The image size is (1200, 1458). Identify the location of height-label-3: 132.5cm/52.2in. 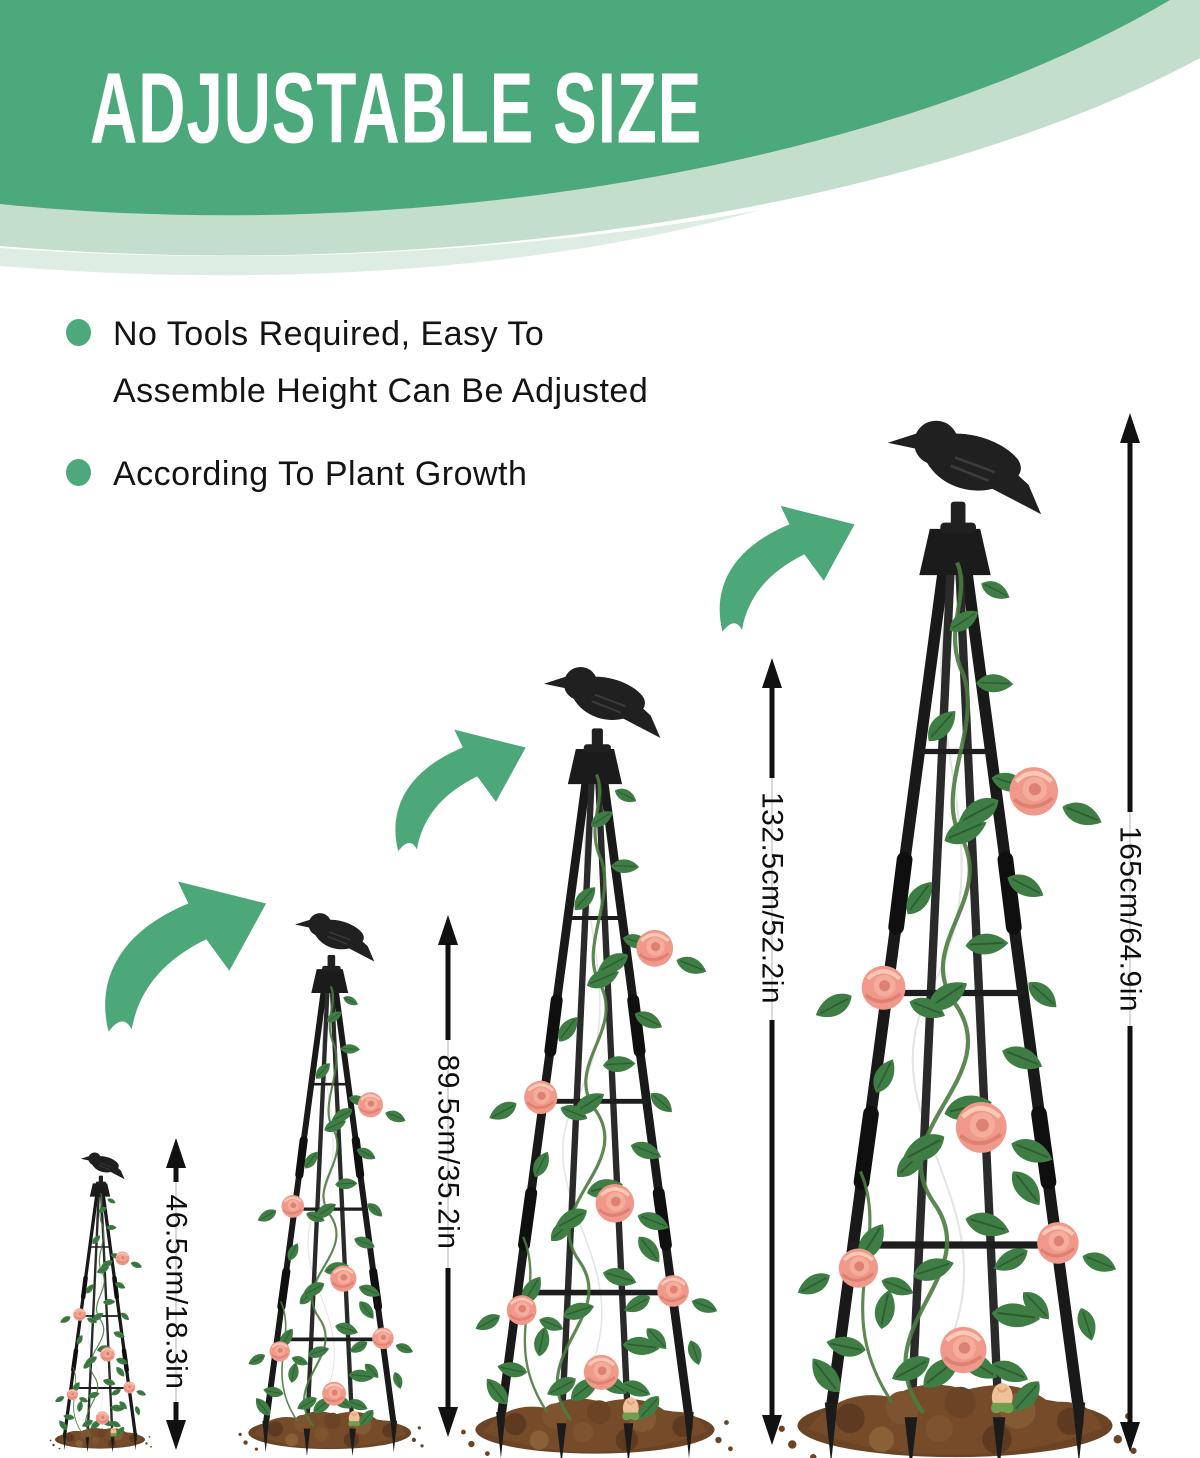
(772, 898).